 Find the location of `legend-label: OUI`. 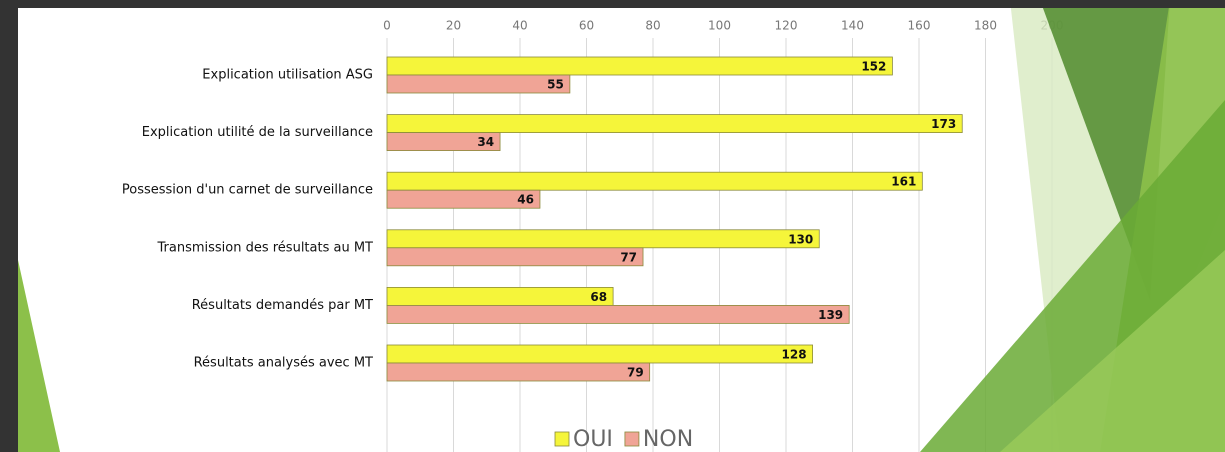

legend-label: OUI is located at coordinates (593, 439).